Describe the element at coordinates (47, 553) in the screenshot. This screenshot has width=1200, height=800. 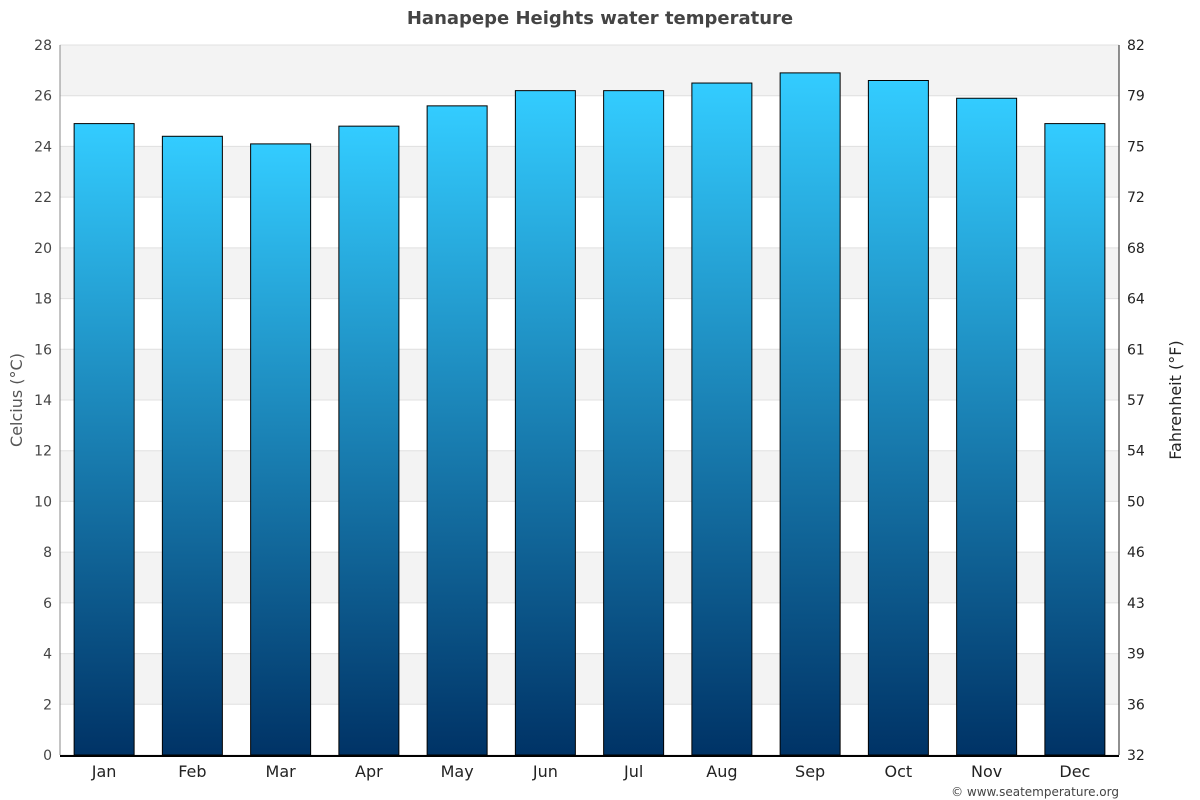
I see `y-tick-label-left: 8` at that location.